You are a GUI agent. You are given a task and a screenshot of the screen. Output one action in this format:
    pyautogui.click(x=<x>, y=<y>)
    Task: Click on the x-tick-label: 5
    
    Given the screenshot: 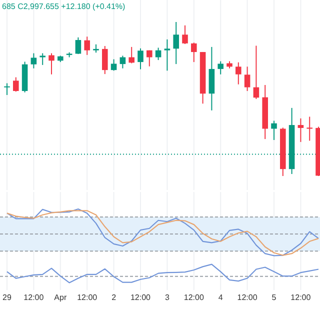 What is the action you would take?
    pyautogui.click(x=274, y=297)
    